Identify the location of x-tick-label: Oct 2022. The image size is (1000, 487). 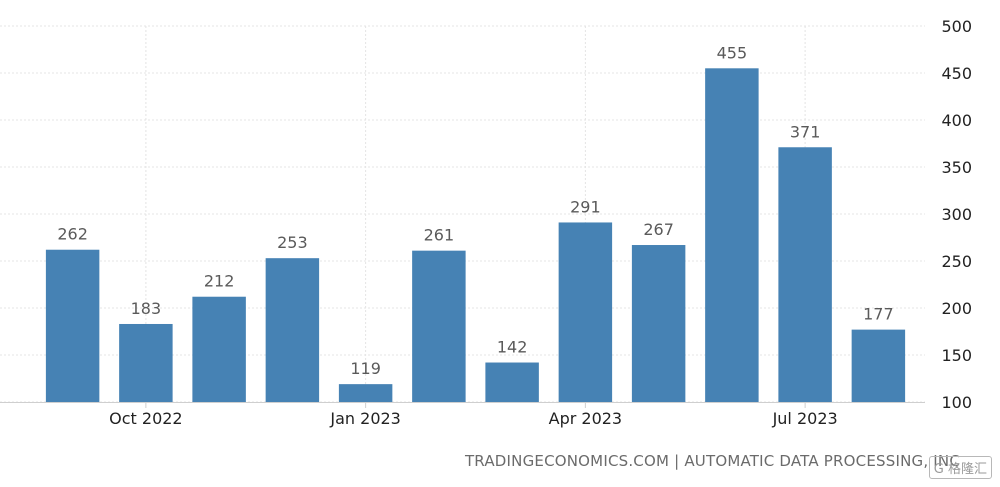
(145, 418).